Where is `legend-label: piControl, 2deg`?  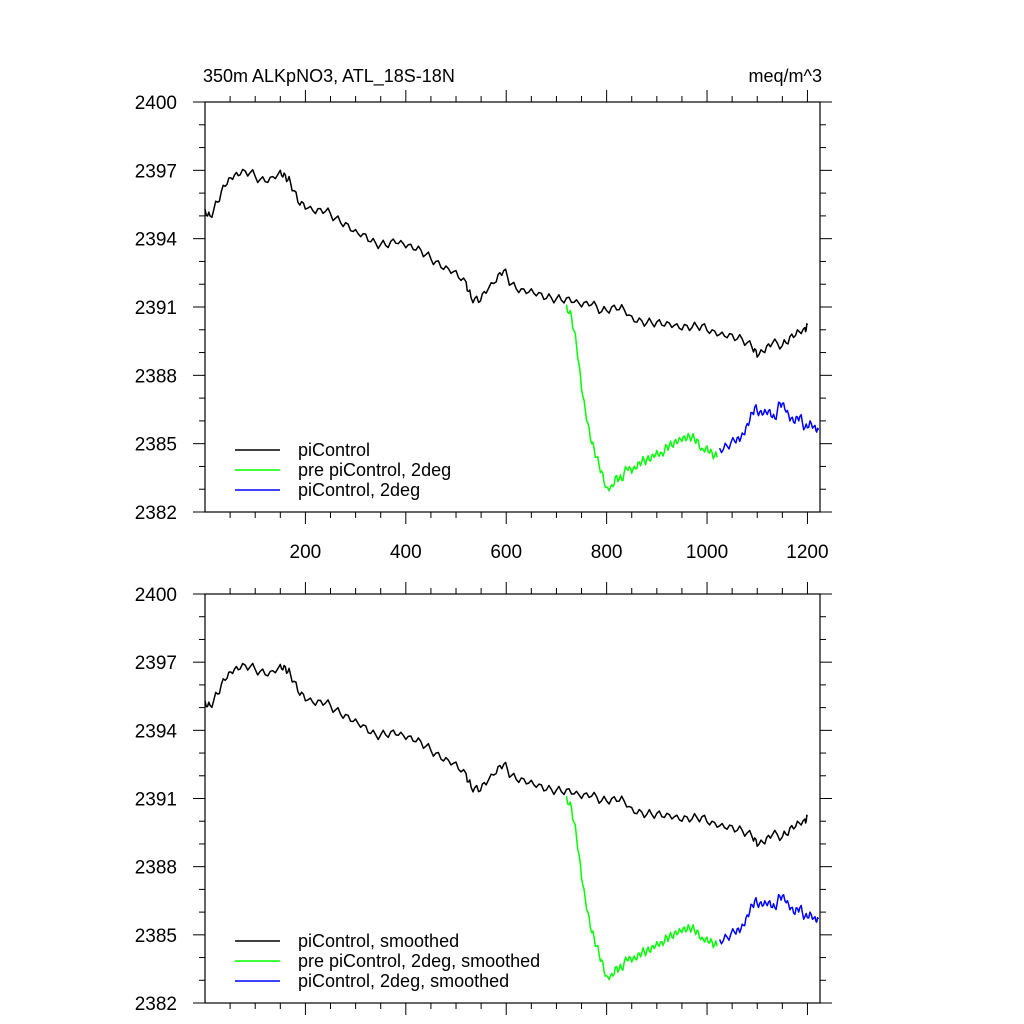
legend-label: piControl, 2deg is located at coordinates (359, 490).